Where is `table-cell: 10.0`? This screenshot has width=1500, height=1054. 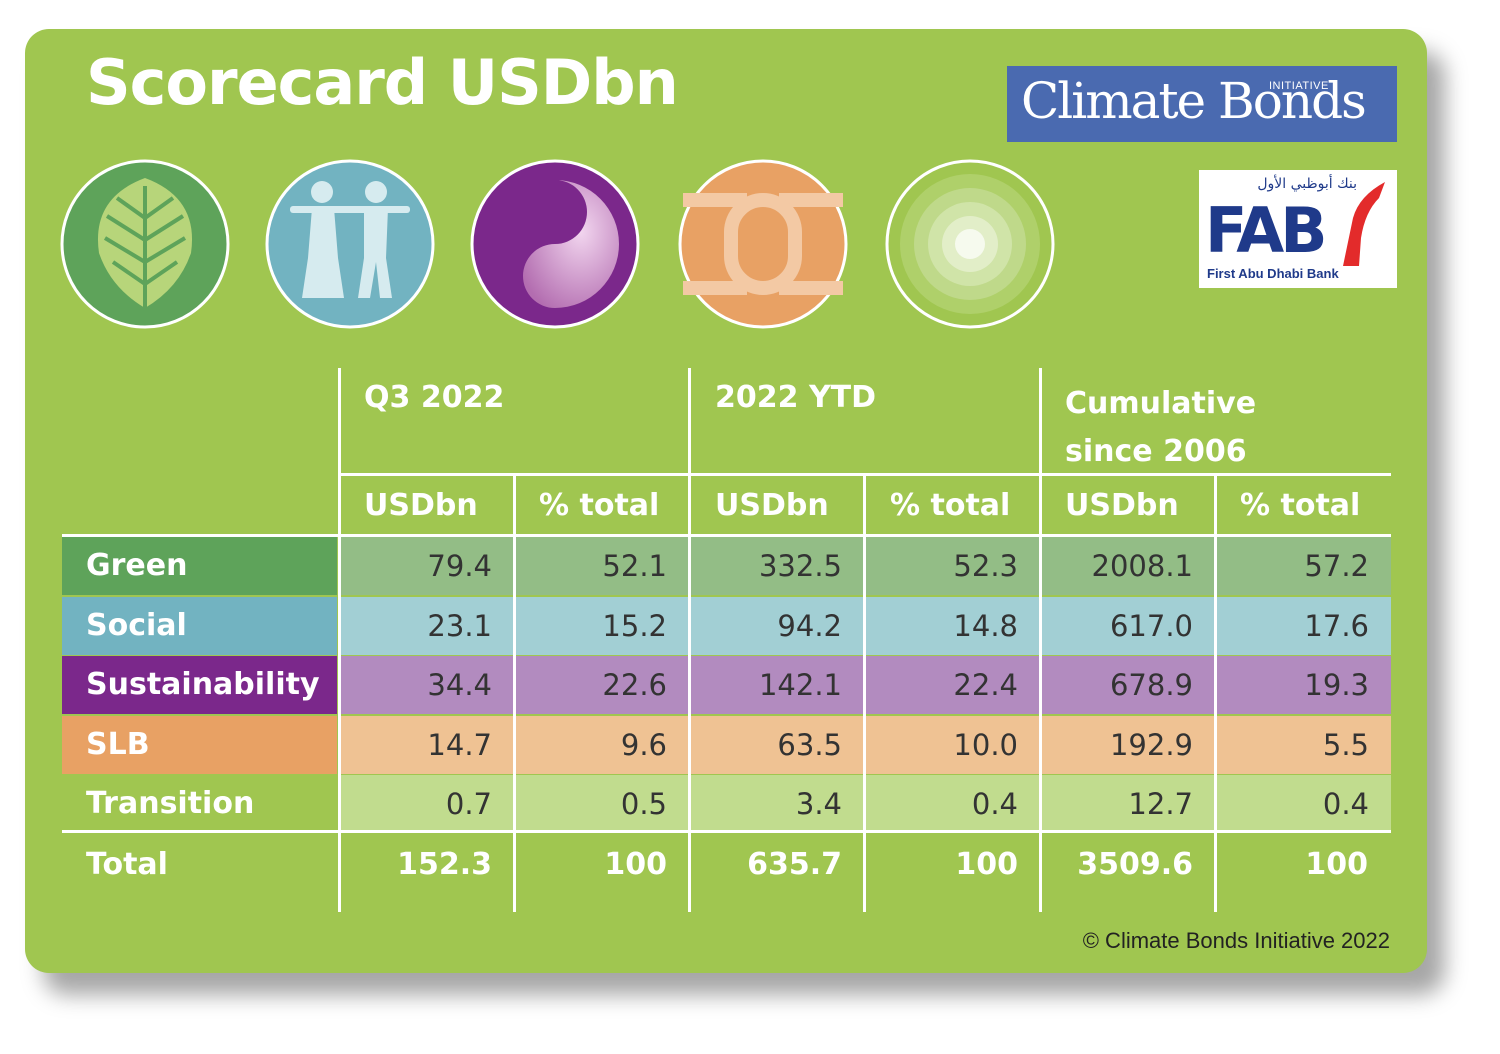
table-cell: 10.0 is located at coordinates (952, 745).